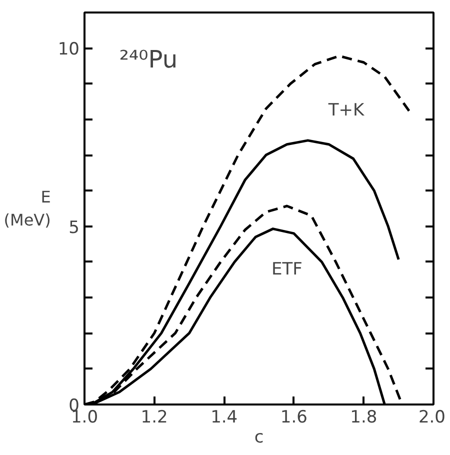 Image resolution: width=450 pixels, height=455 pixels. I want to click on x-tick-label: 1.2, so click(154, 418).